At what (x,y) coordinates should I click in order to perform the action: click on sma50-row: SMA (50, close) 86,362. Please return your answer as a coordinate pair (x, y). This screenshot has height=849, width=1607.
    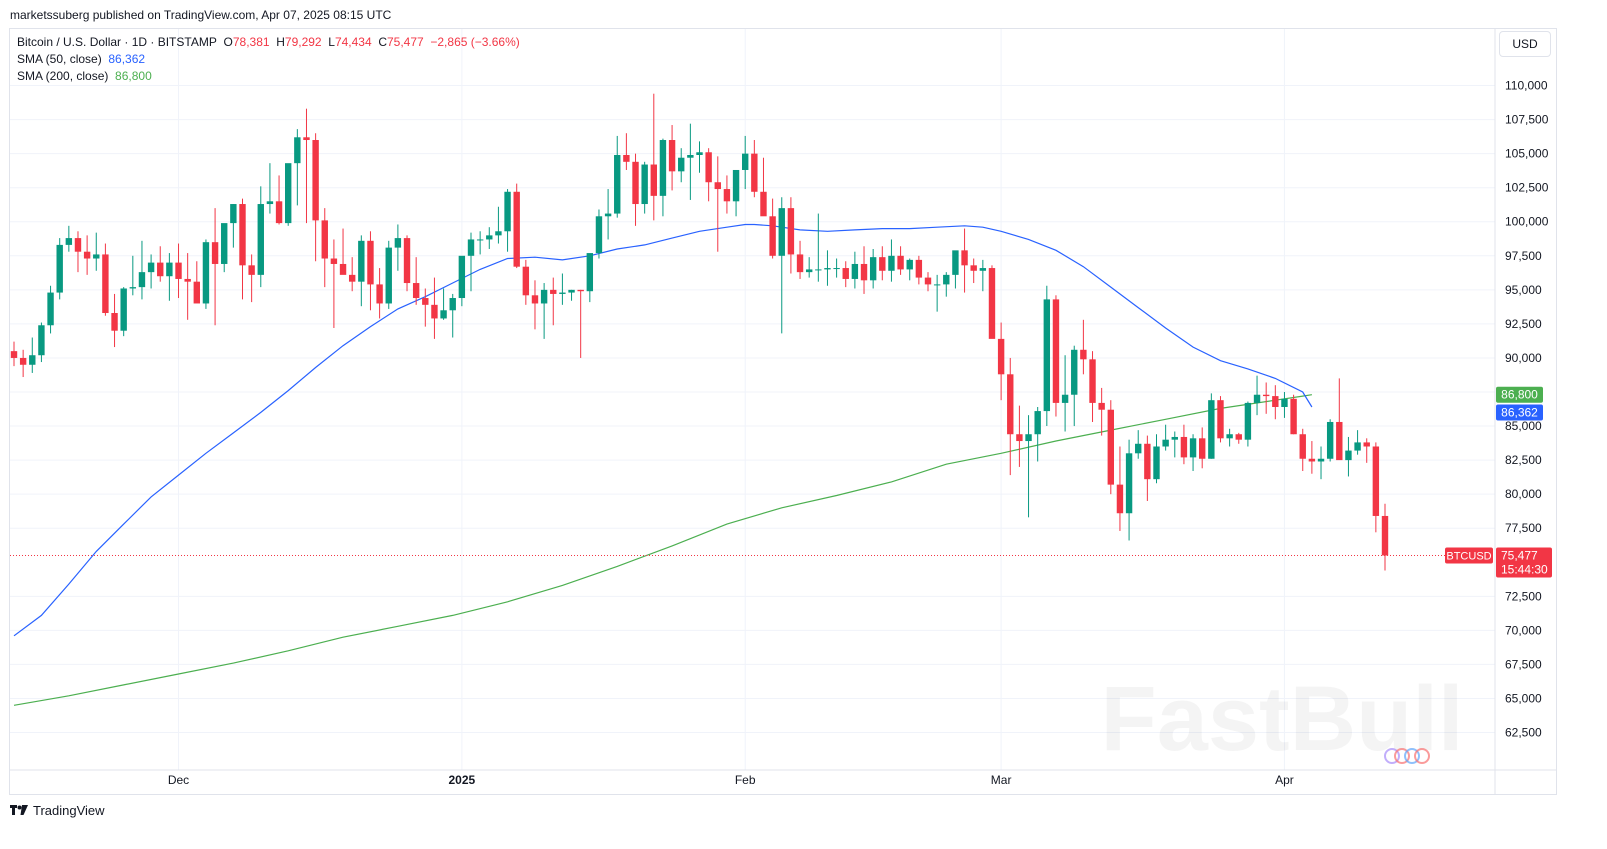
    Looking at the image, I should click on (268, 59).